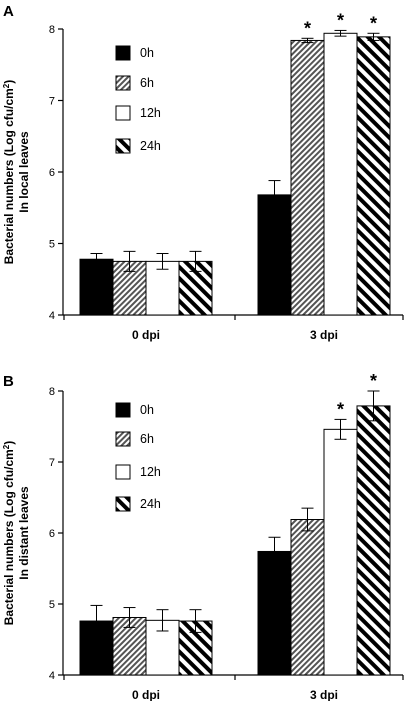 This screenshot has width=415, height=701. Describe the element at coordinates (8, 381) in the screenshot. I see `panel-letter: B` at that location.